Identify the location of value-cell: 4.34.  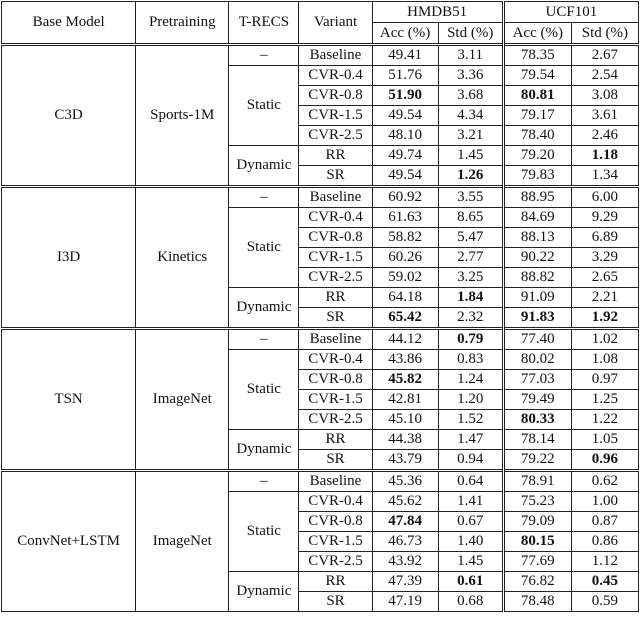
(470, 115).